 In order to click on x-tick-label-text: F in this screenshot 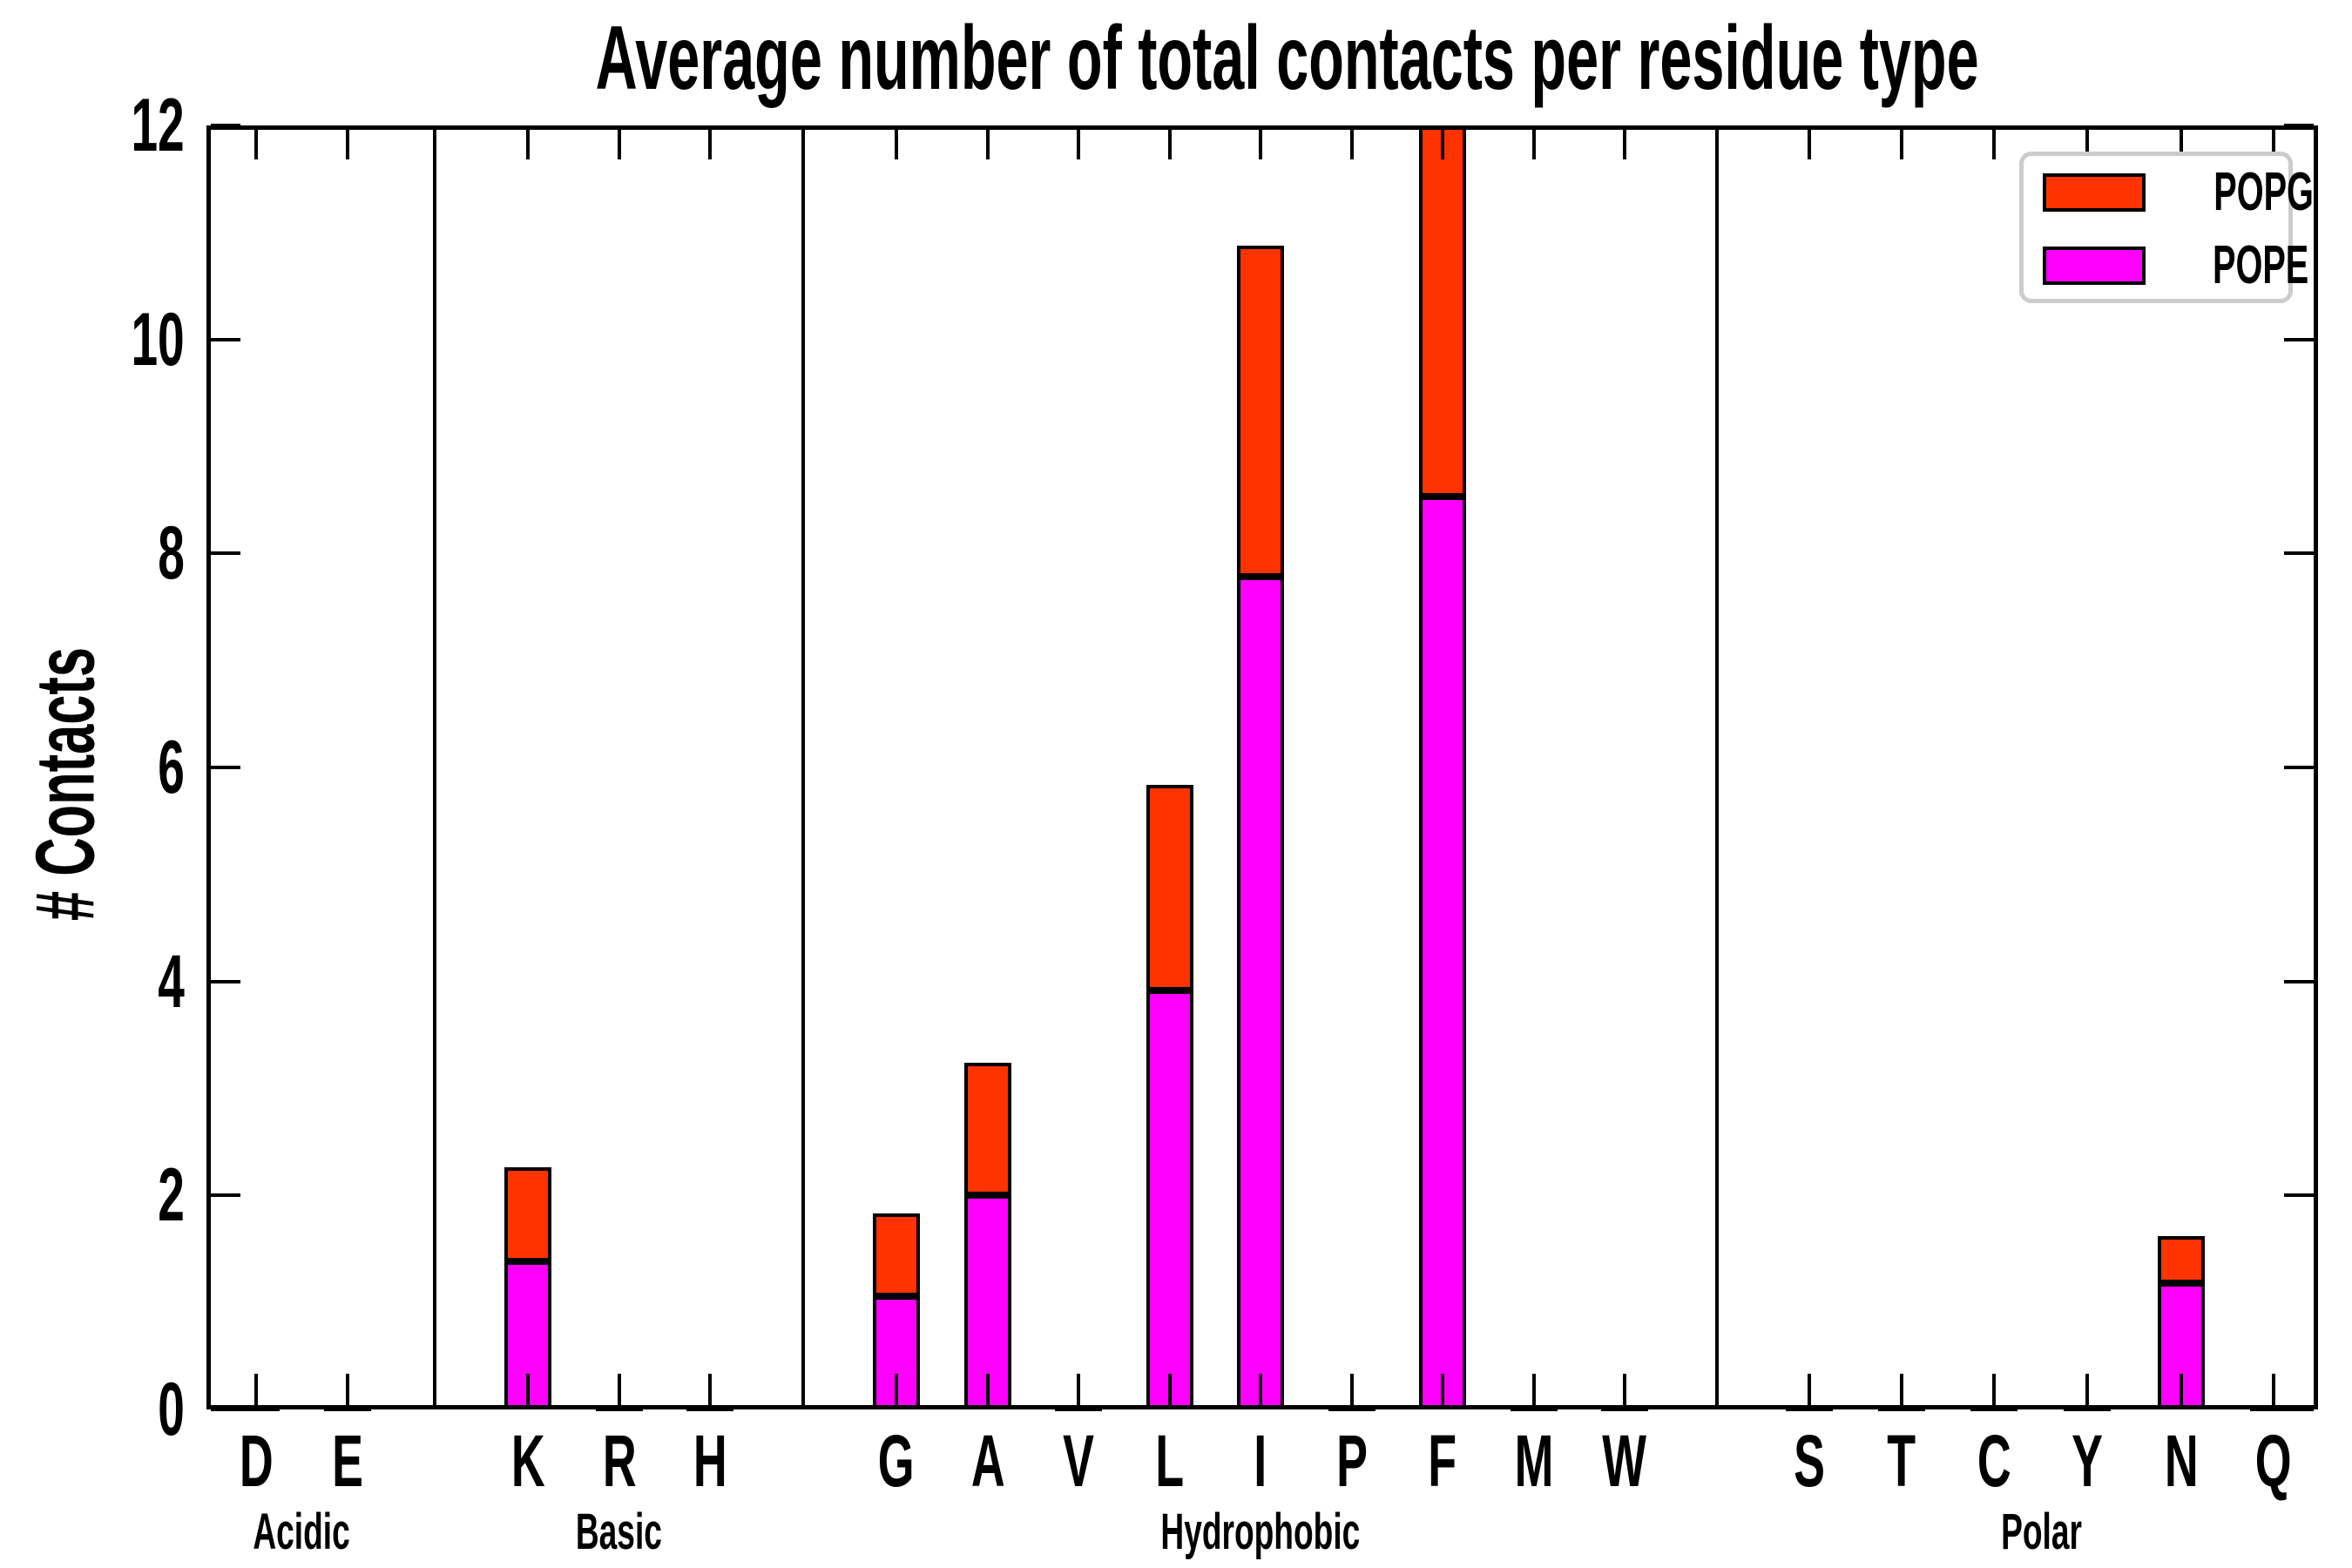, I will do `click(1442, 1461)`.